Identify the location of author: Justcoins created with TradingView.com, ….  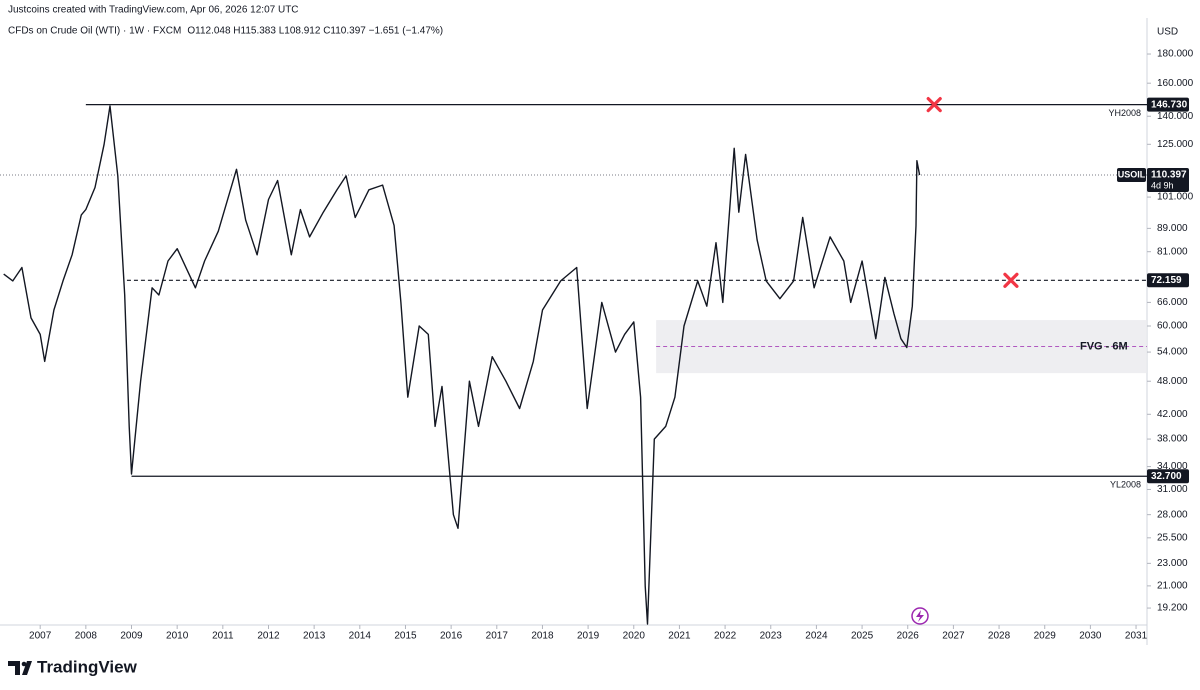
(153, 10).